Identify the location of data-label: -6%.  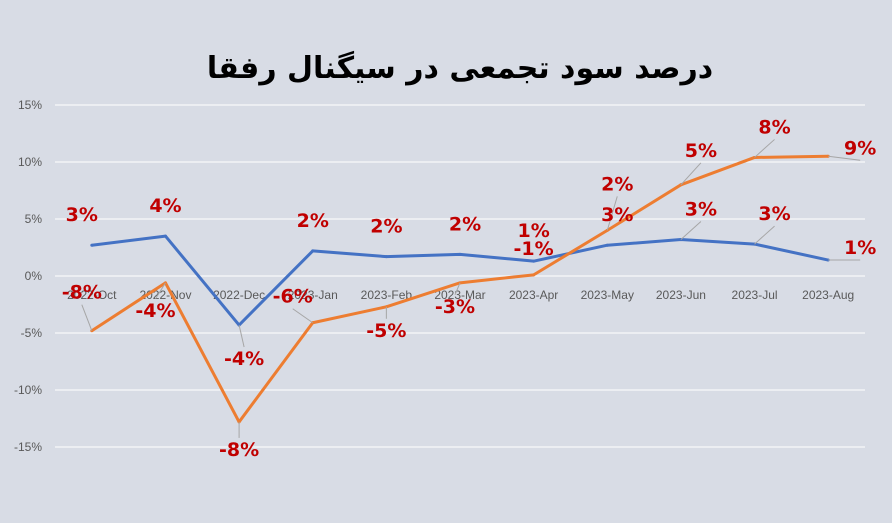
(293, 297).